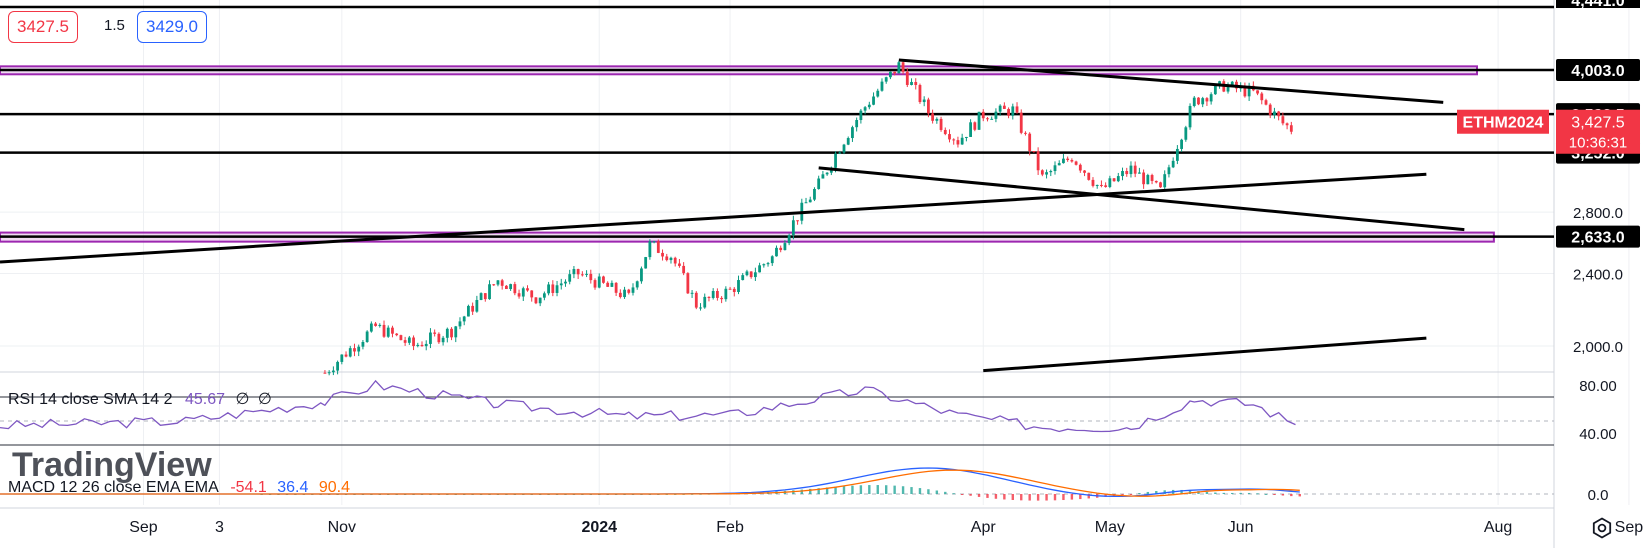 Image resolution: width=1650 pixels, height=548 pixels. What do you see at coordinates (1498, 527) in the screenshot?
I see `date-tick-label: Aug` at bounding box center [1498, 527].